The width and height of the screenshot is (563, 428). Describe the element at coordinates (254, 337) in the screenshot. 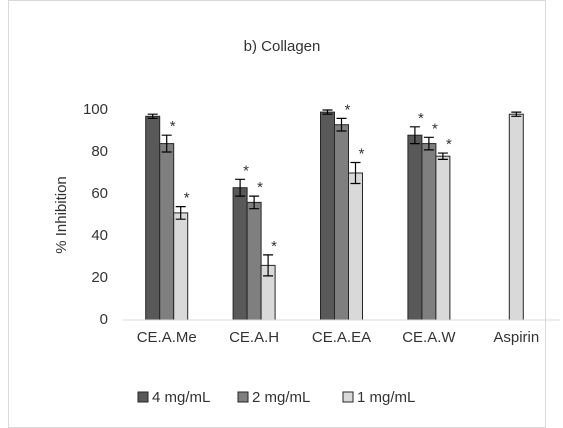

I see `x-tick-label: CE.A.H` at that location.